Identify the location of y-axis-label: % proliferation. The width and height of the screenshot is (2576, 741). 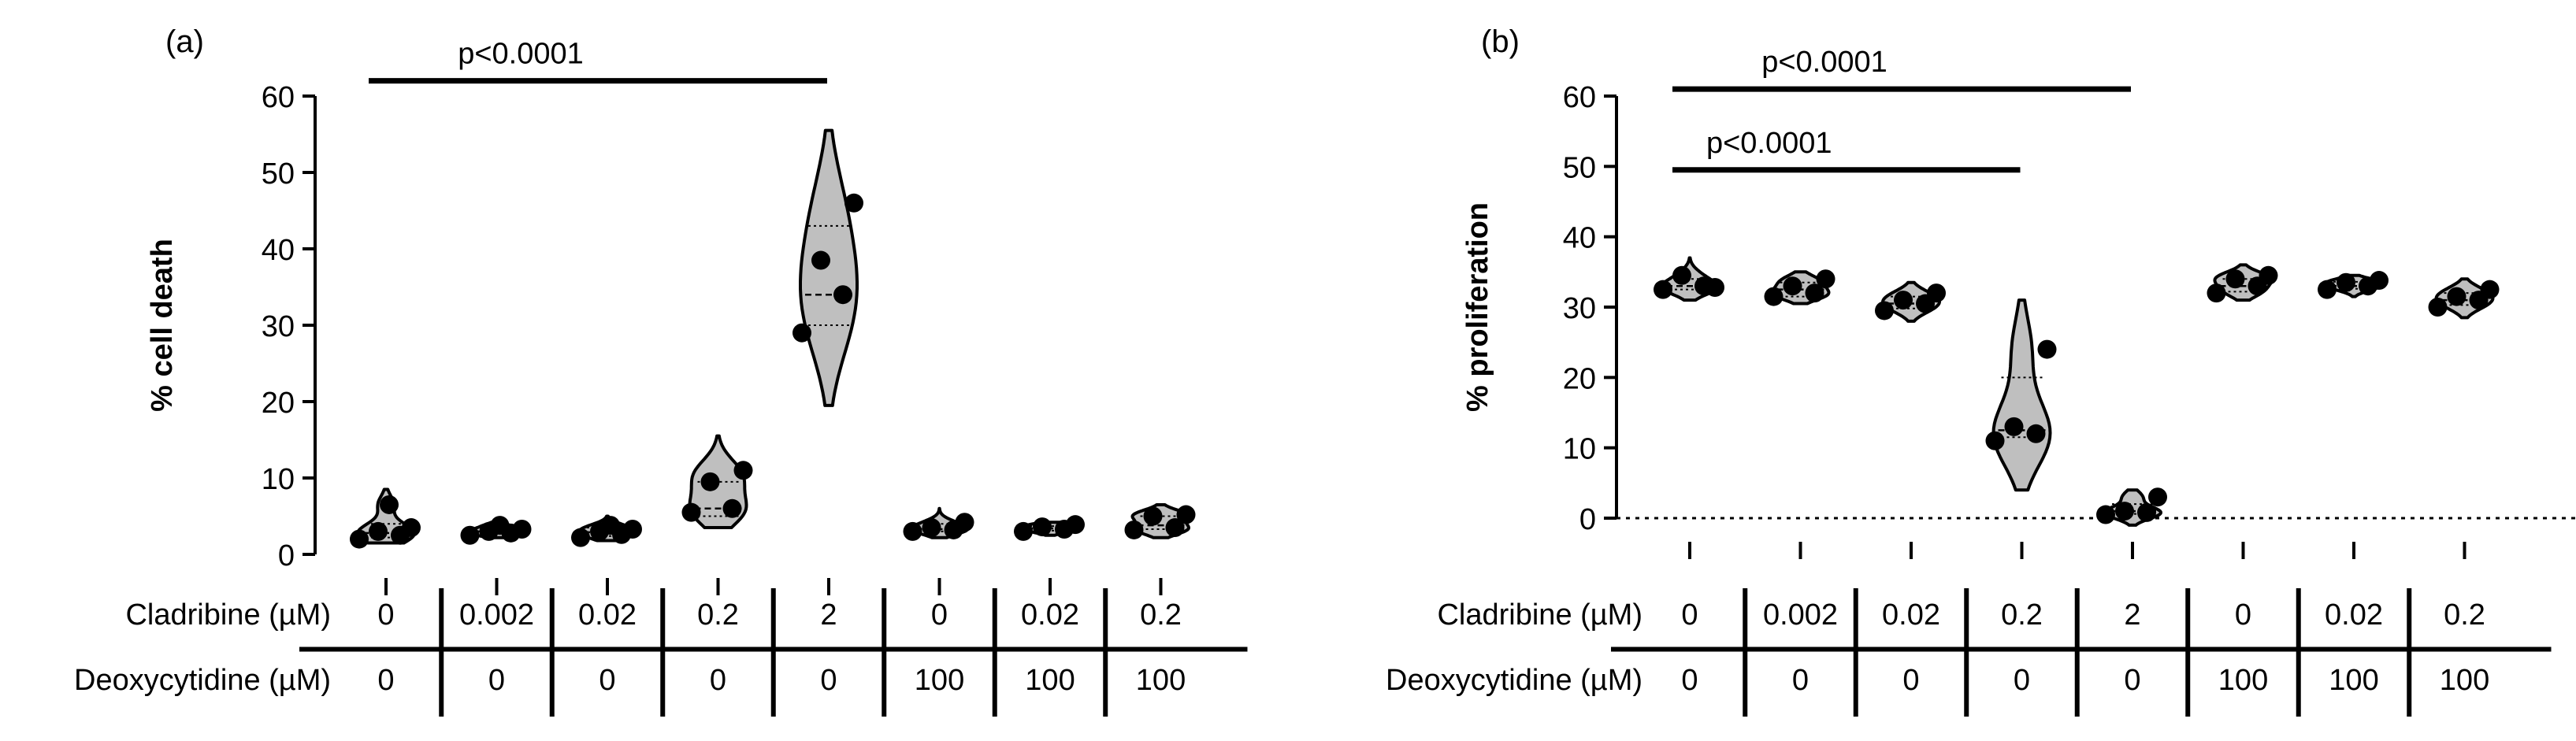
(1477, 307).